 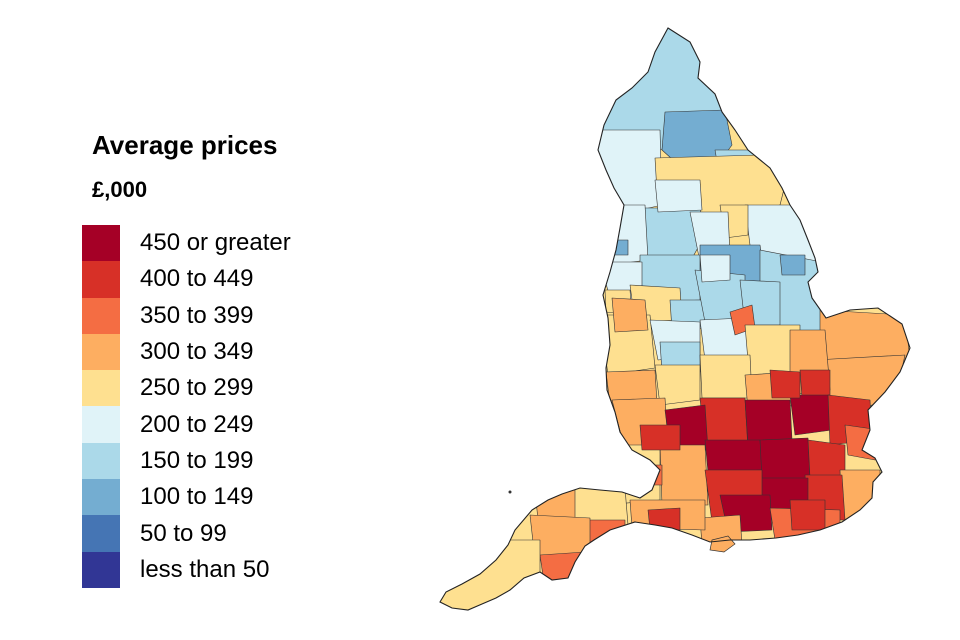 What do you see at coordinates (811, 415) in the screenshot?
I see `region-hertfordshire` at bounding box center [811, 415].